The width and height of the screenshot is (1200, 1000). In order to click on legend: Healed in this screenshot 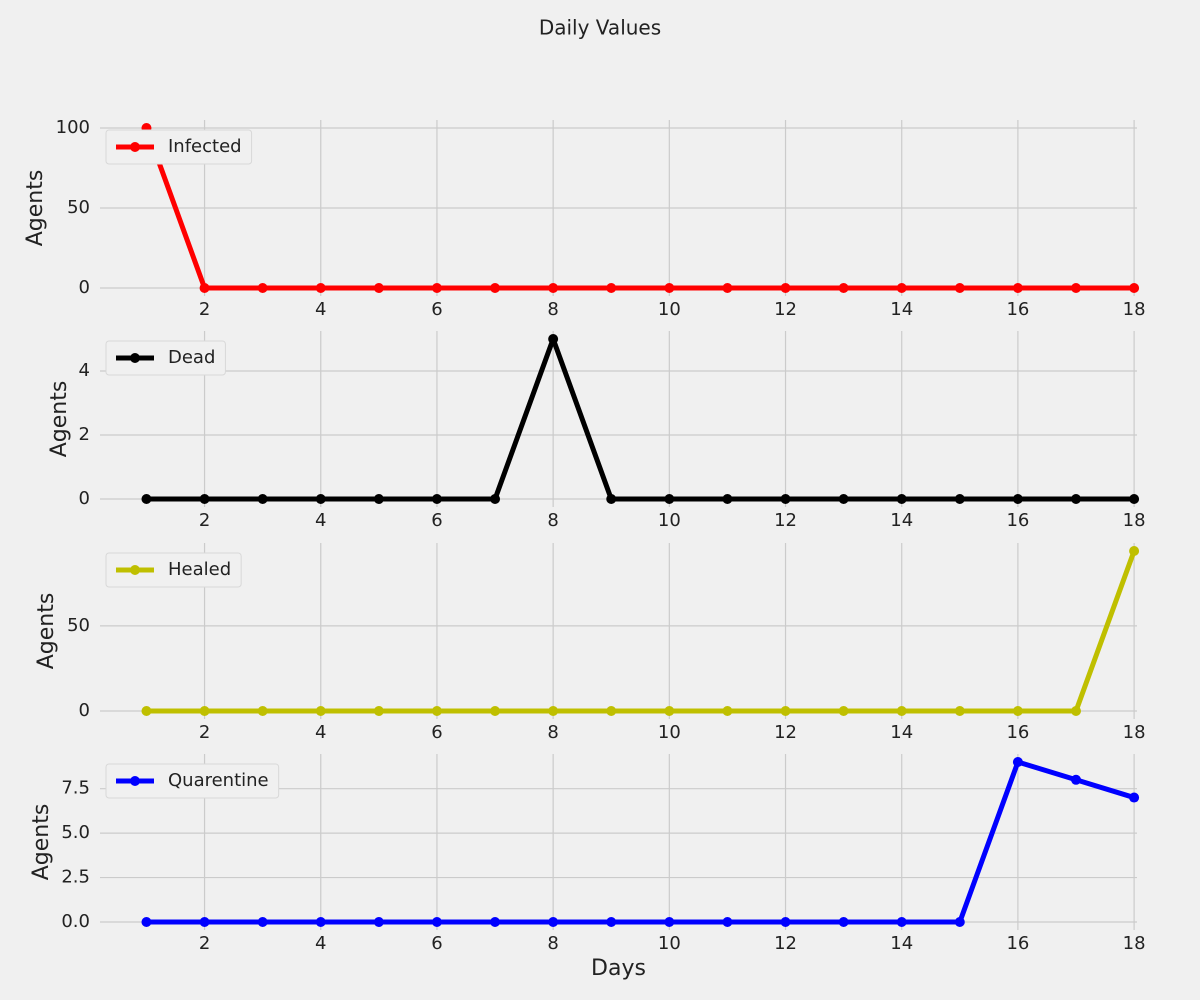, I will do `click(173, 570)`.